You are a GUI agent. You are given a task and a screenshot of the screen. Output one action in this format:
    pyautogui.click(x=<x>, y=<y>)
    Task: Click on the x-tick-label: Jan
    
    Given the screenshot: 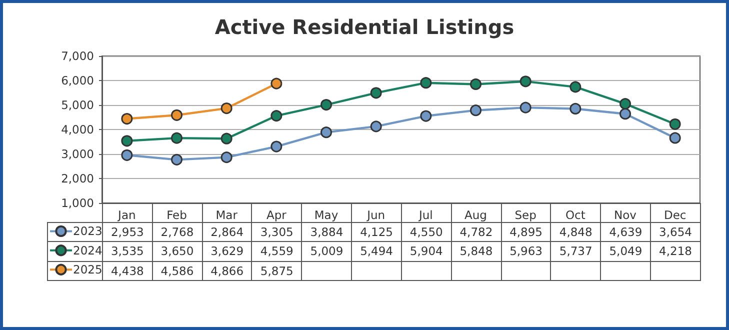 What is the action you would take?
    pyautogui.click(x=126, y=215)
    